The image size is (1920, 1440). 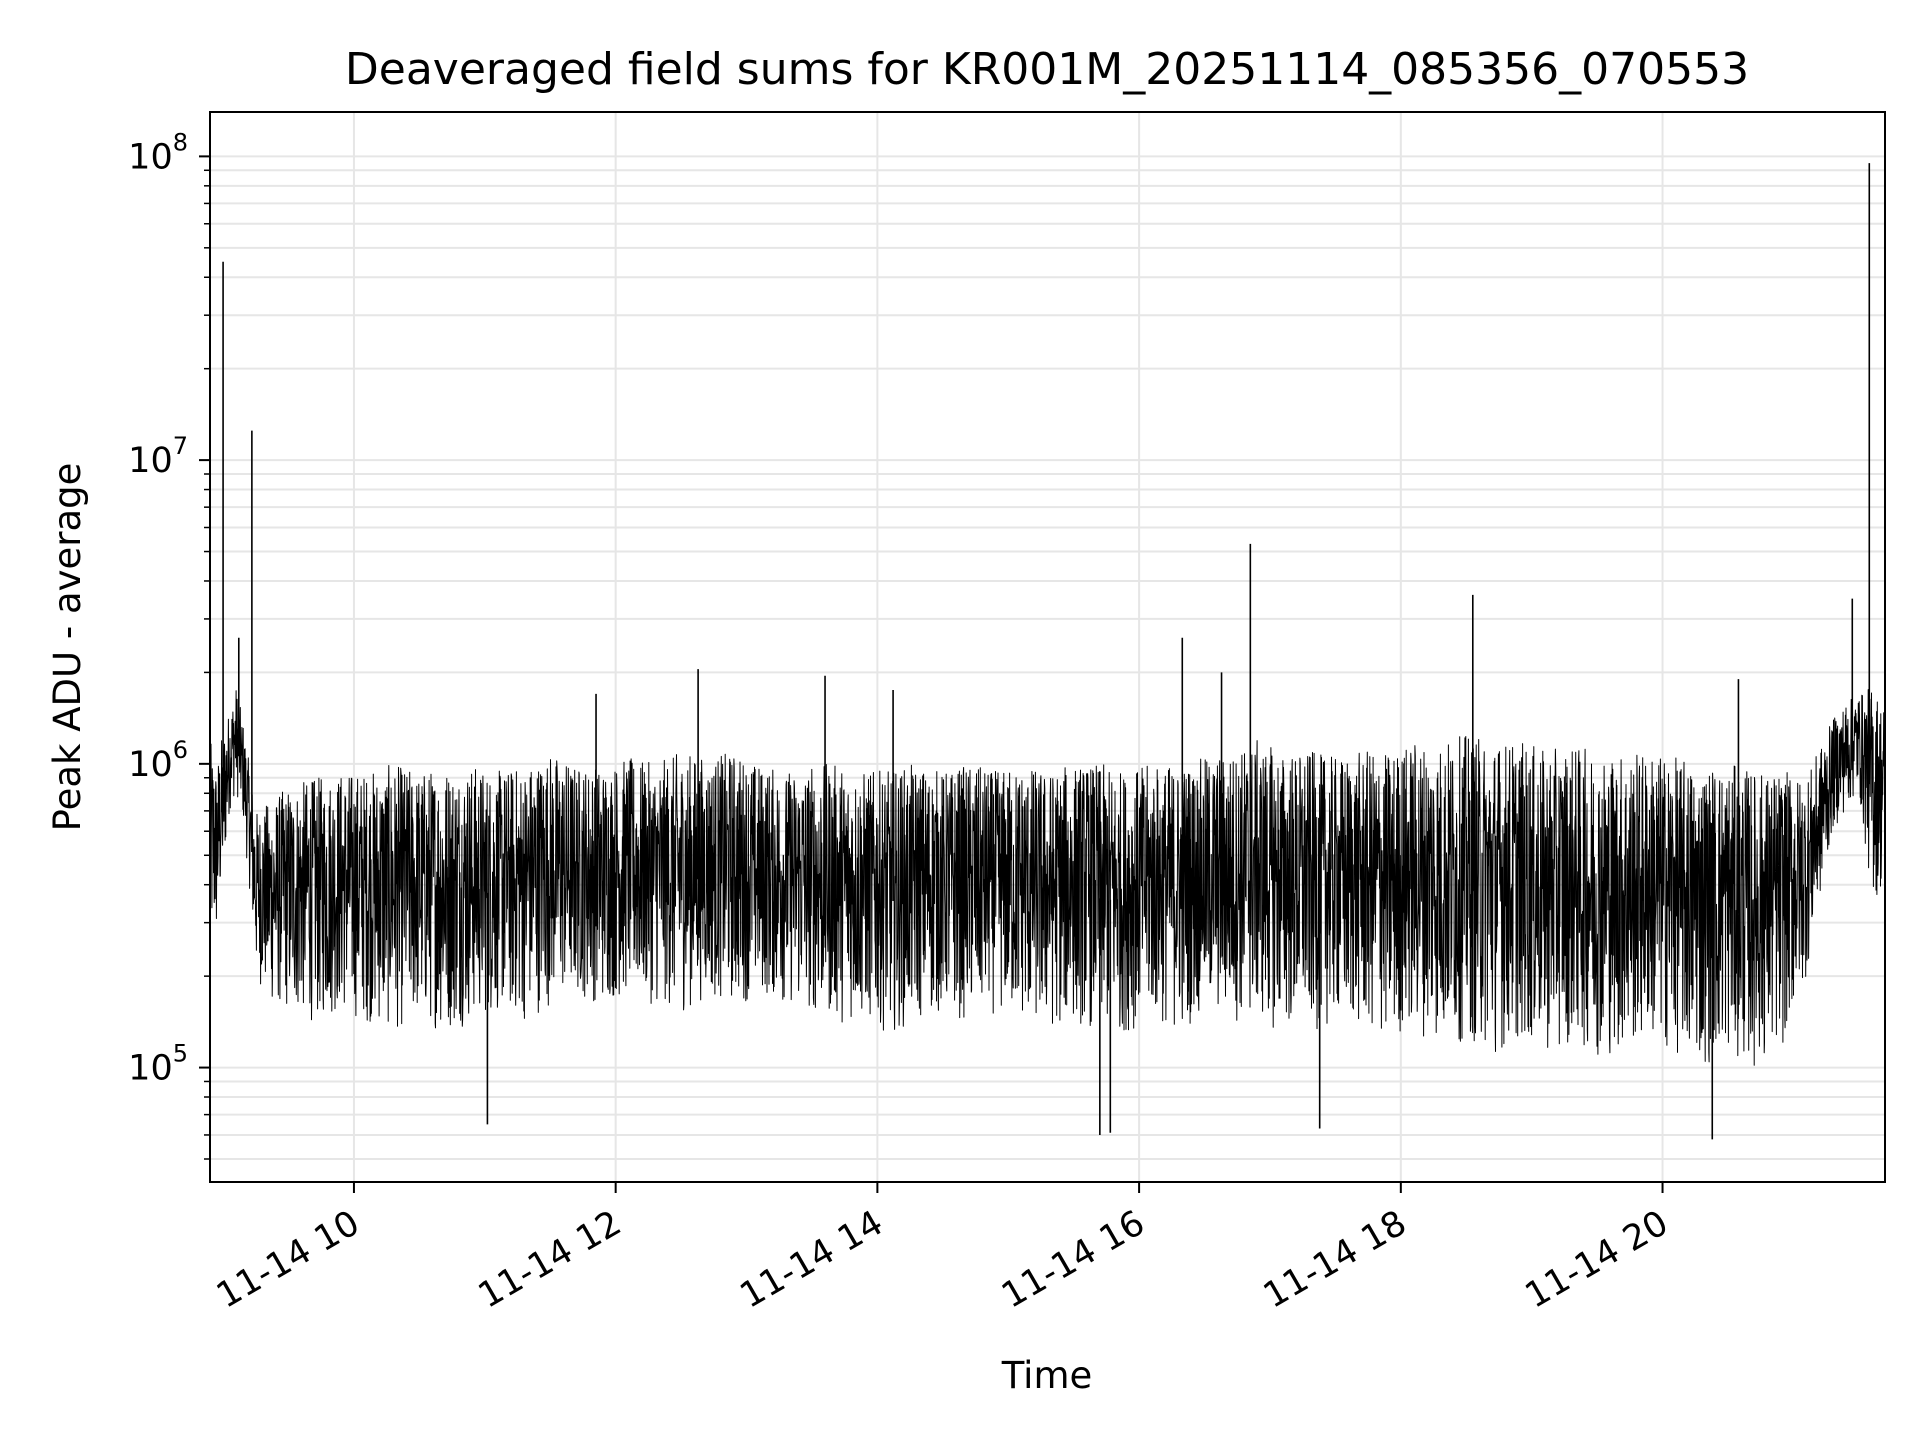 What do you see at coordinates (158, 152) in the screenshot?
I see `y-tick-label: 10⁸` at bounding box center [158, 152].